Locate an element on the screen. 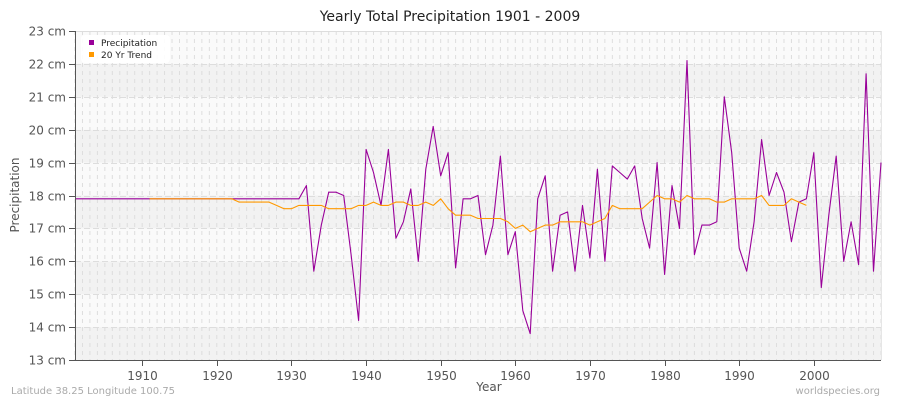  x-tick-label: 1950 is located at coordinates (441, 376).